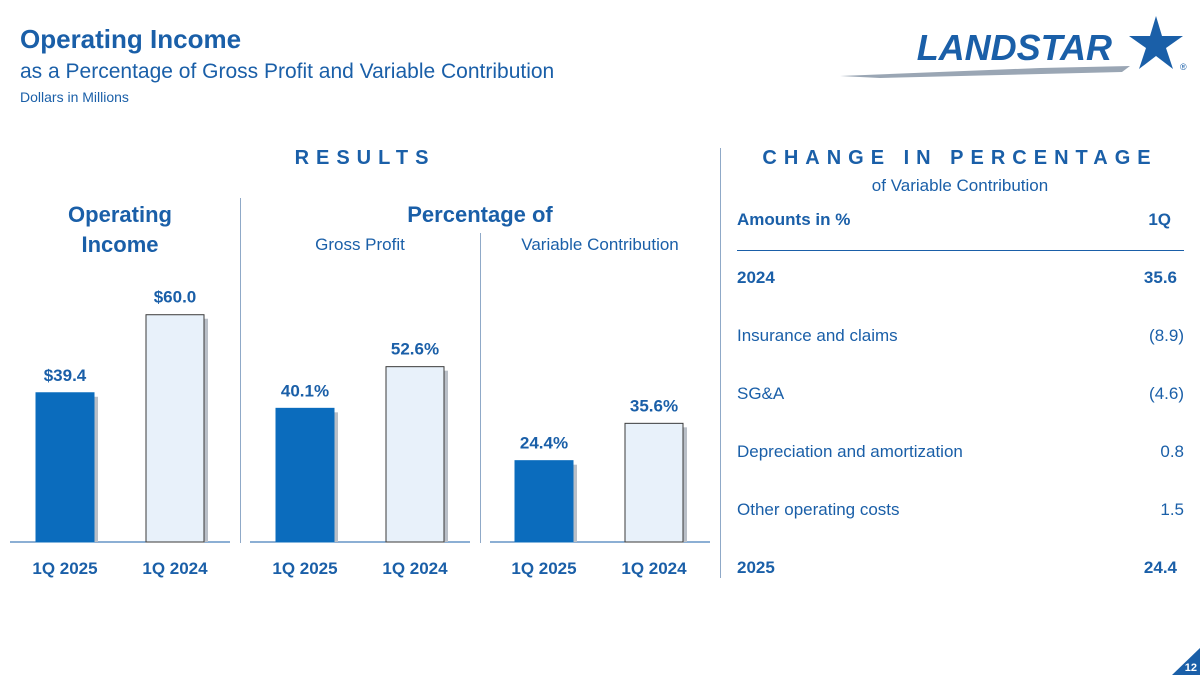 The height and width of the screenshot is (675, 1200). I want to click on page-number-corner, so click(1186, 661).